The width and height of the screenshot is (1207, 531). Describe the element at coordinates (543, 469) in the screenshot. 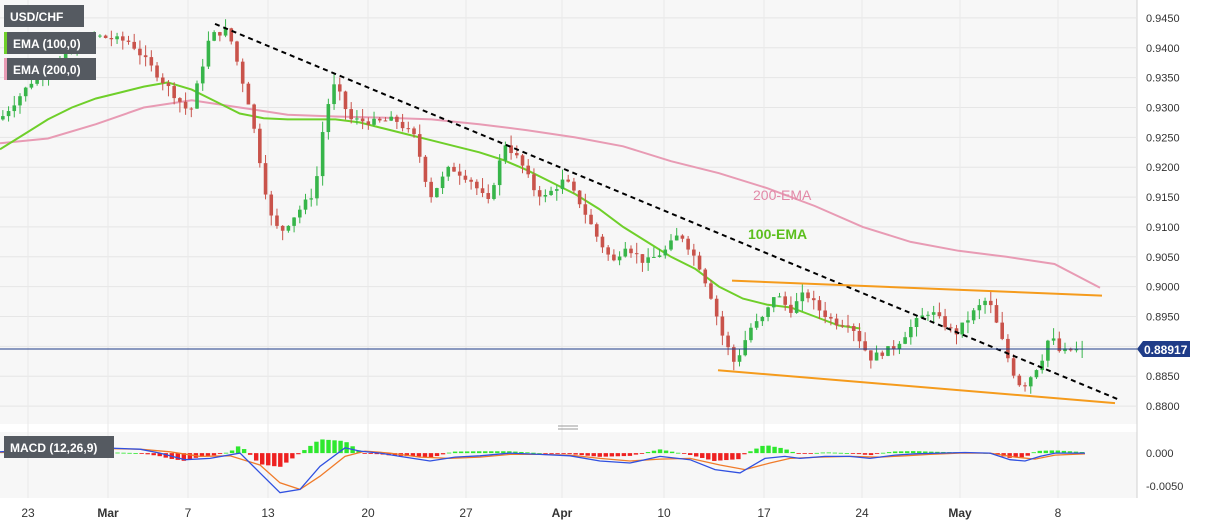

I see `signal-line` at that location.